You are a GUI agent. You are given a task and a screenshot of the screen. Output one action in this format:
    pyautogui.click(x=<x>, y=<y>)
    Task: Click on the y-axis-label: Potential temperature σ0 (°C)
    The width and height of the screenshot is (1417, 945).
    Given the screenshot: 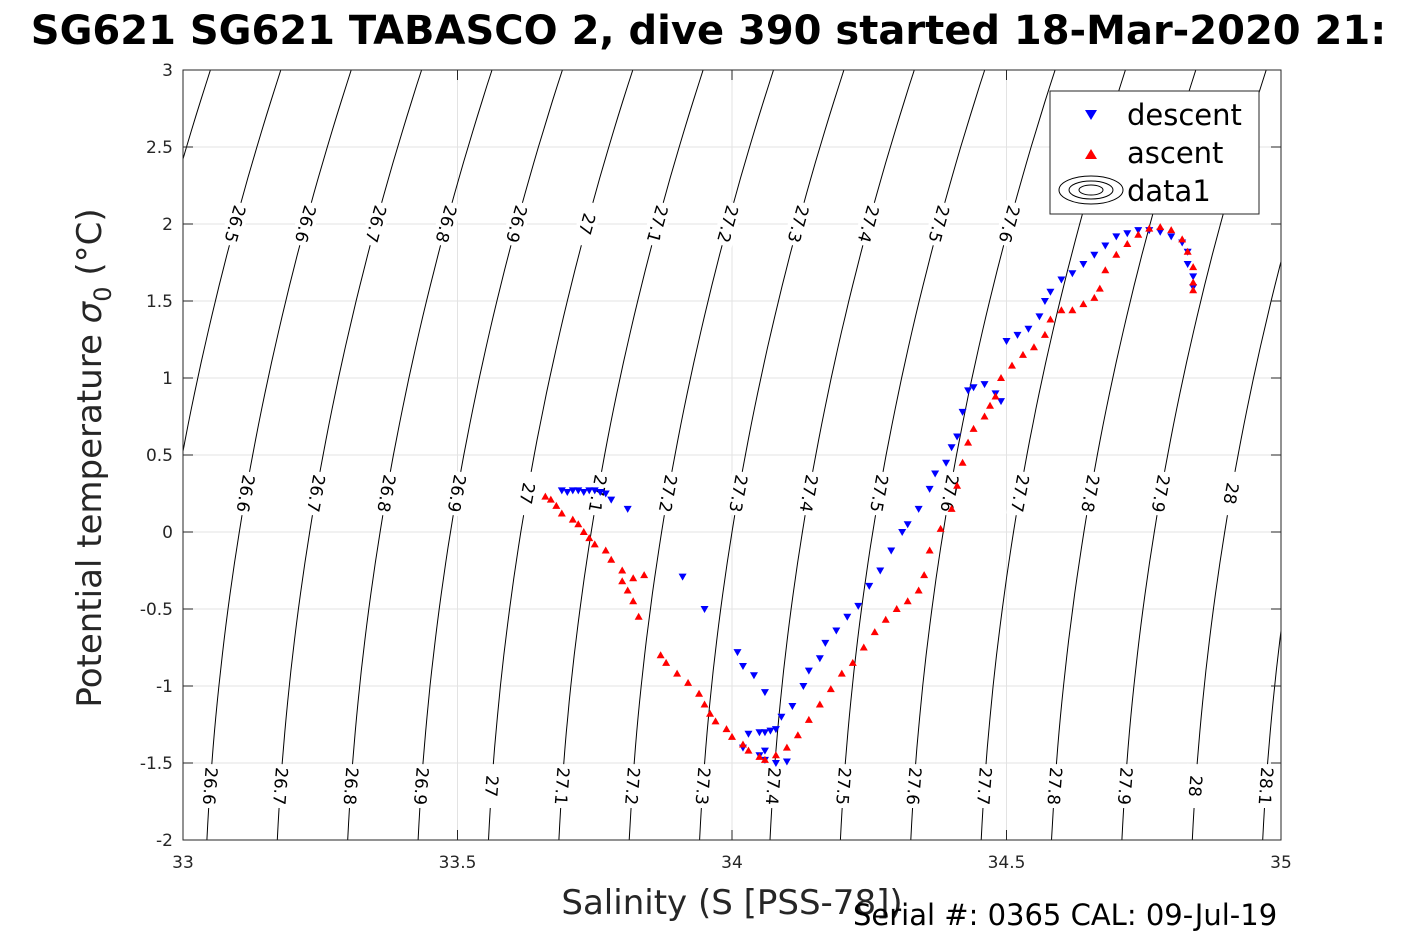 What is the action you would take?
    pyautogui.click(x=93, y=457)
    